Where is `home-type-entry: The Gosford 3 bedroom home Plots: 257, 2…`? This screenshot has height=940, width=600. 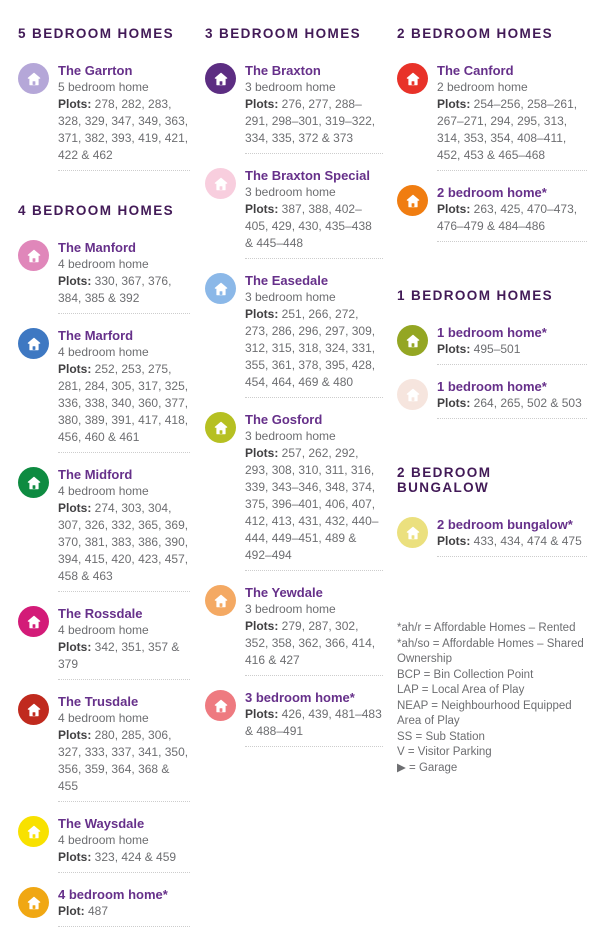
home-type-entry: The Gosford 3 bedroom home Plots: 257, 2… is located at coordinates (294, 491).